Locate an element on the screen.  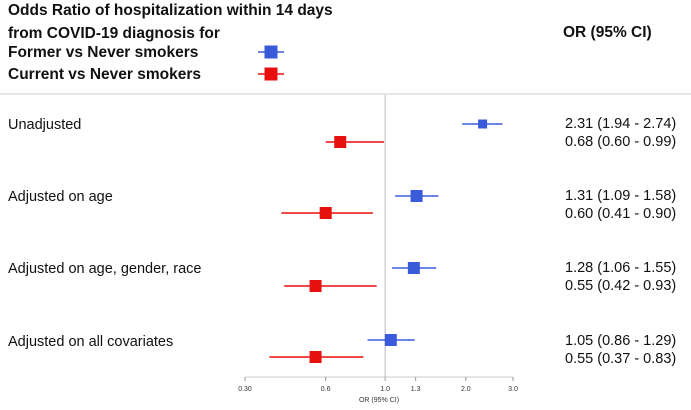
legend-former: Former vs Never smokers is located at coordinates (103, 53).